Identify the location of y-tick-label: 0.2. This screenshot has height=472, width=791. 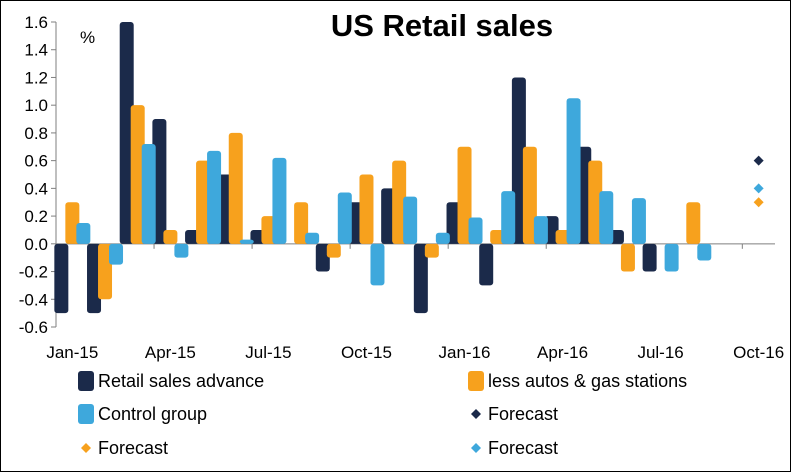
(36, 216).